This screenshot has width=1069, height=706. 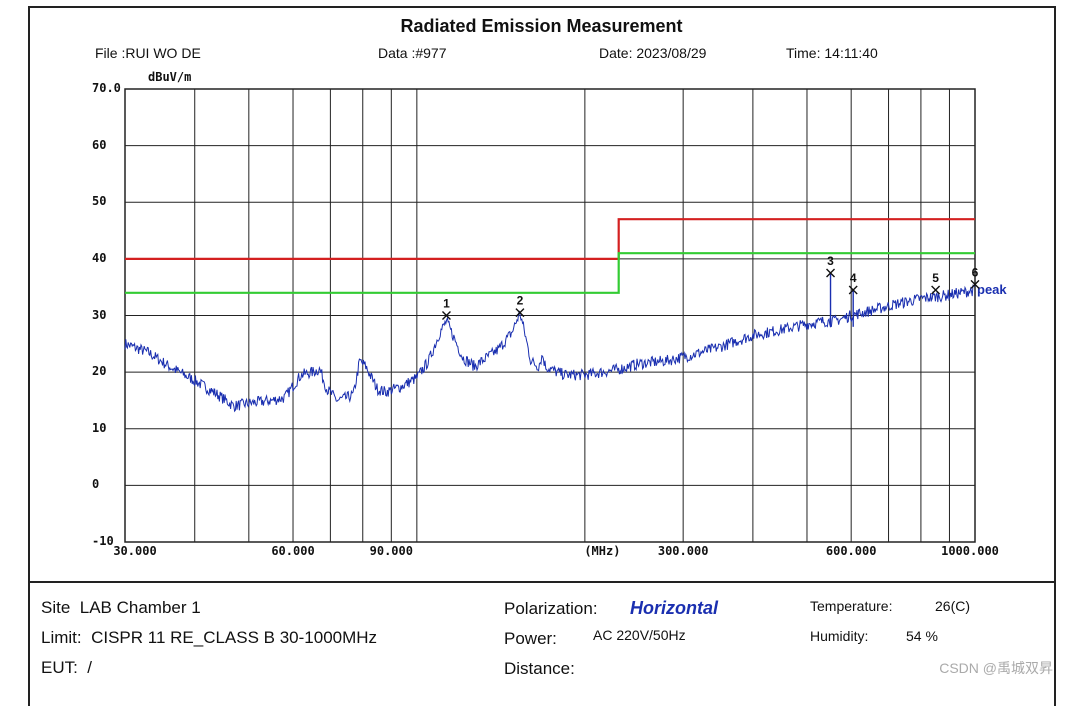 I want to click on marker-label: 1, so click(x=446, y=304).